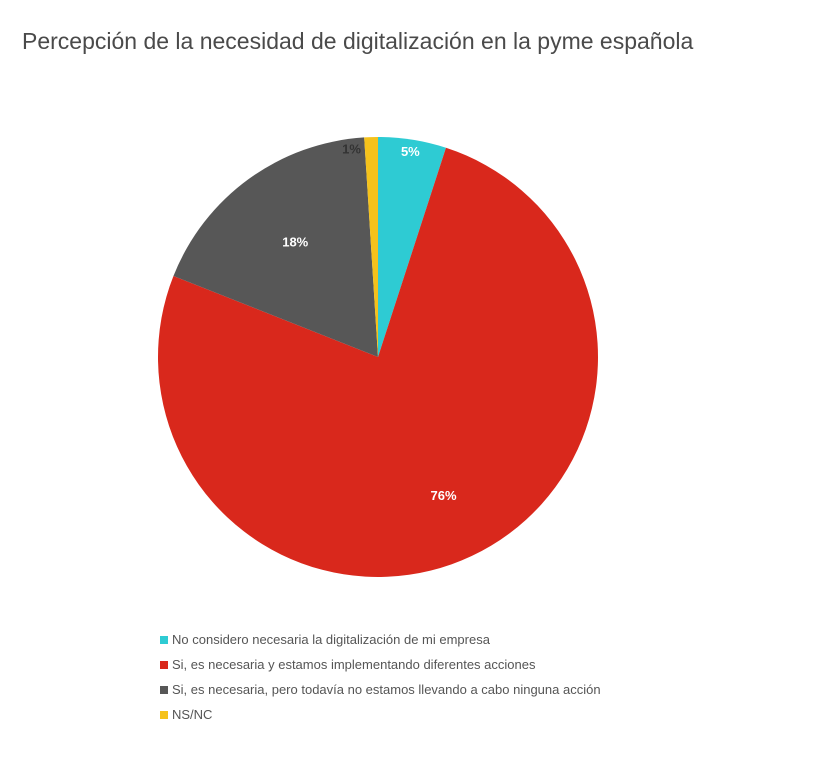  What do you see at coordinates (351, 149) in the screenshot?
I see `slice-value-label: 1%` at bounding box center [351, 149].